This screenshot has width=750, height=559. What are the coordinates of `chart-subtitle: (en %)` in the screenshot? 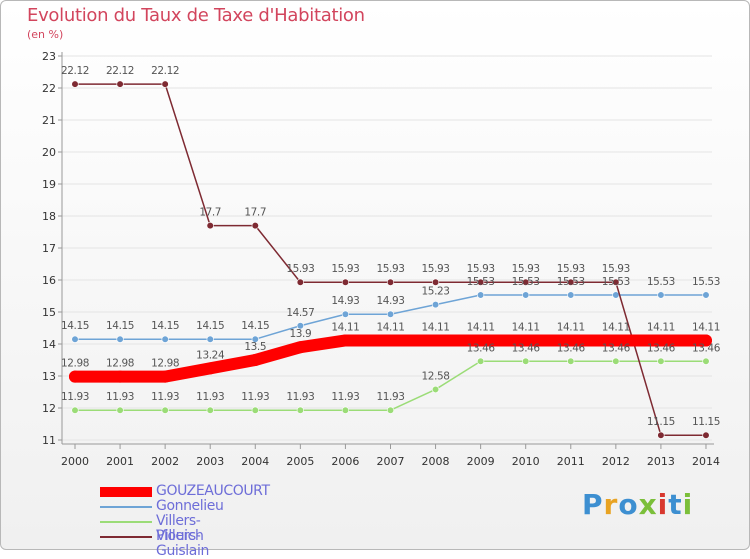 It's located at (45, 34).